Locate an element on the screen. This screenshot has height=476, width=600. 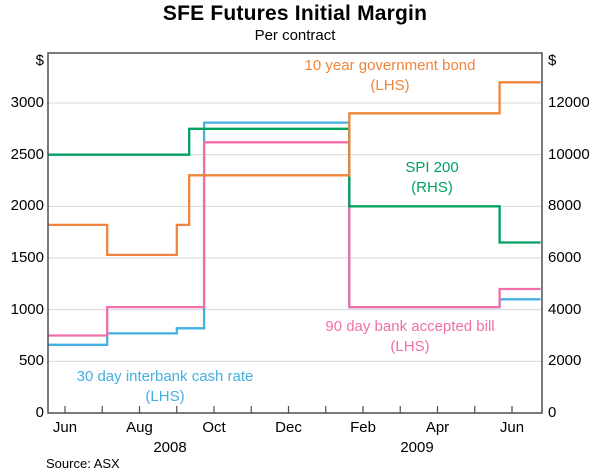
x-axis-tick-label: Oct is located at coordinates (214, 427).